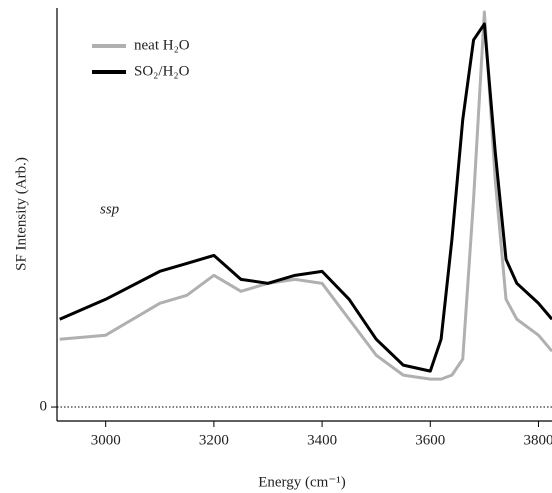 This screenshot has width=552, height=493. What do you see at coordinates (302, 482) in the screenshot?
I see `x-axis-label: Energy (cm⁻¹)` at bounding box center [302, 482].